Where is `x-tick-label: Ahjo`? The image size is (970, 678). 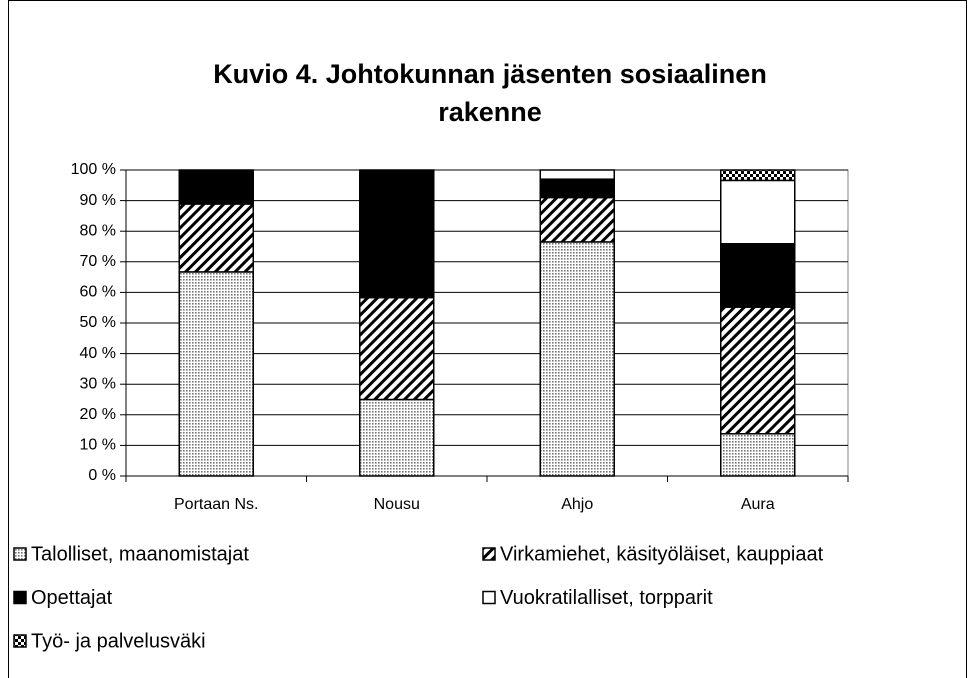
x-tick-label: Ahjo is located at coordinates (577, 504).